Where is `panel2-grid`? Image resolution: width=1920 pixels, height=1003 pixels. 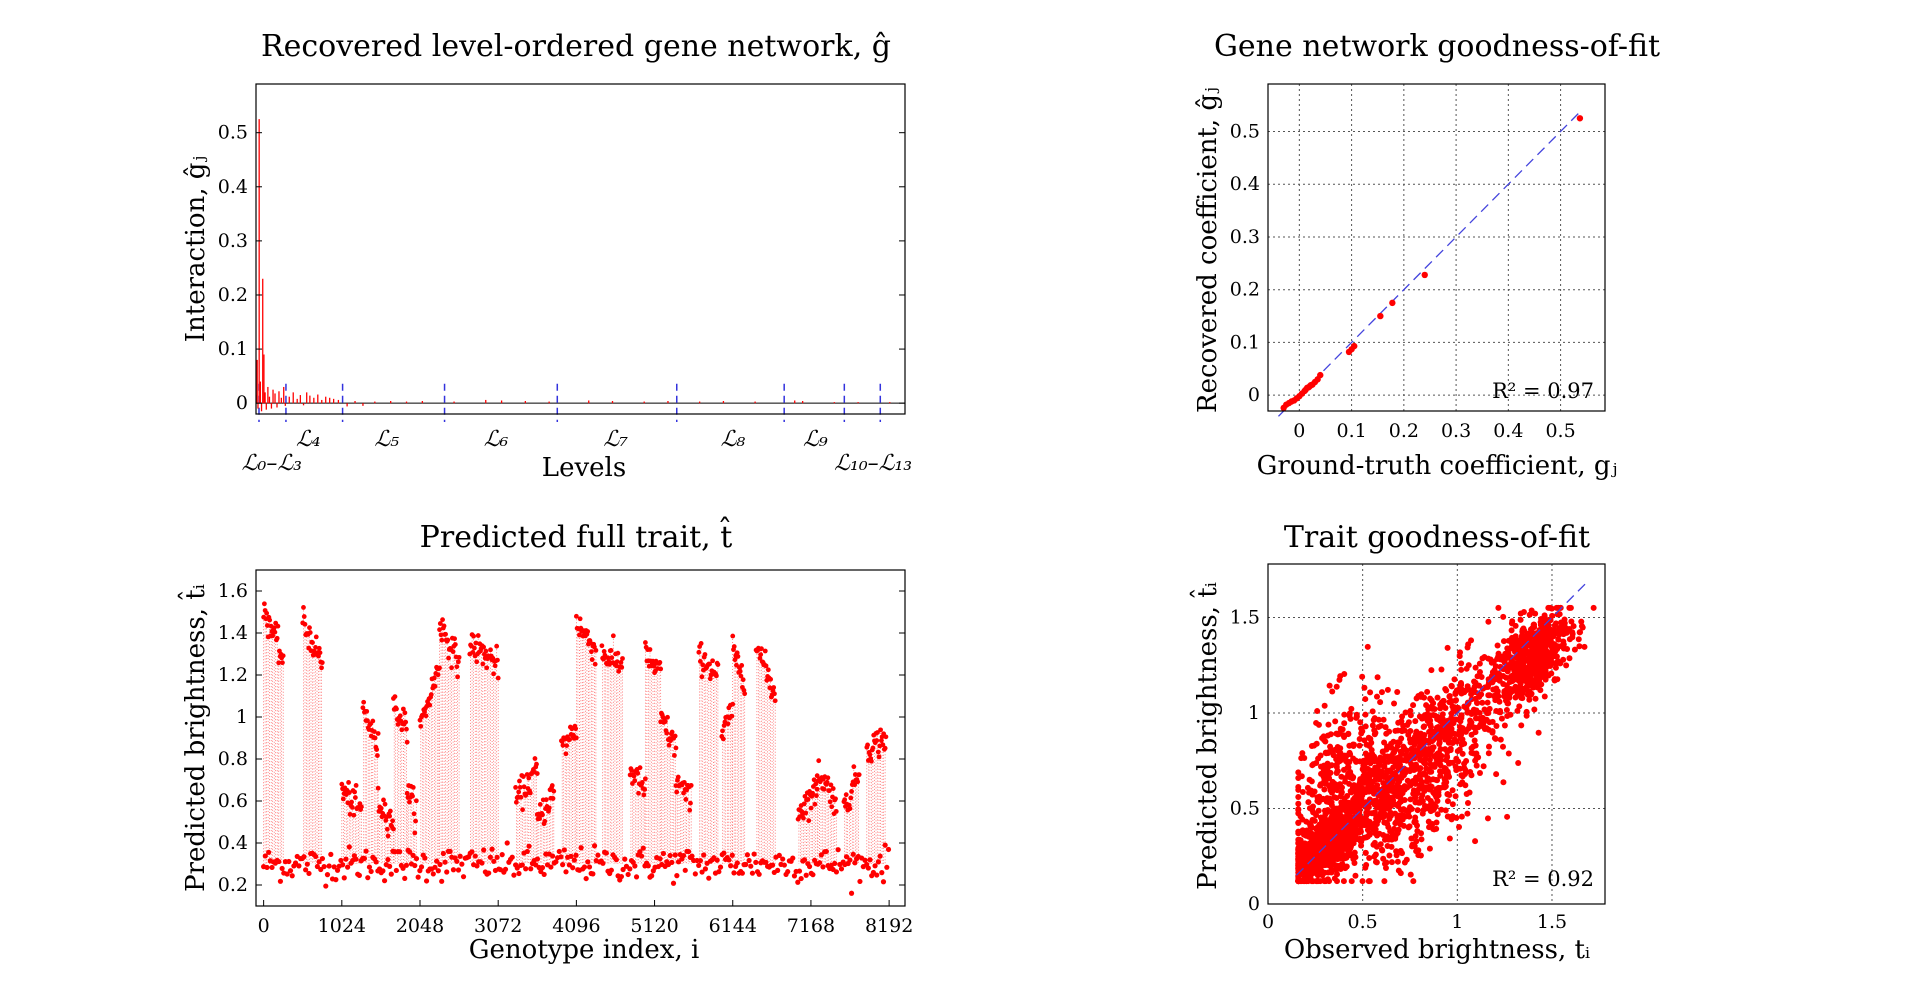 panel2-grid is located at coordinates (1436, 247).